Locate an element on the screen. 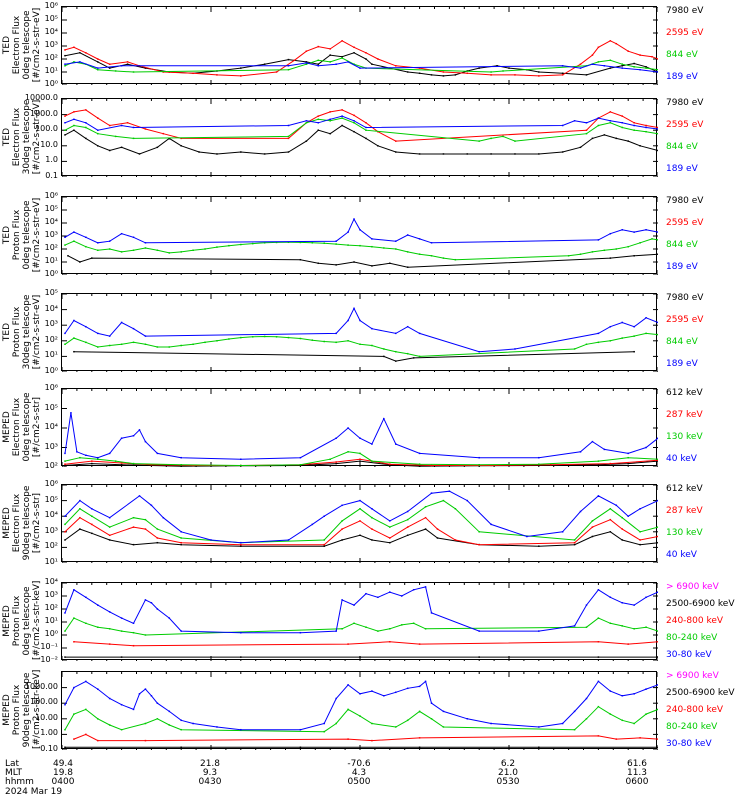 The height and width of the screenshot is (800, 750). legend-item: 80-240 keV is located at coordinates (692, 638).